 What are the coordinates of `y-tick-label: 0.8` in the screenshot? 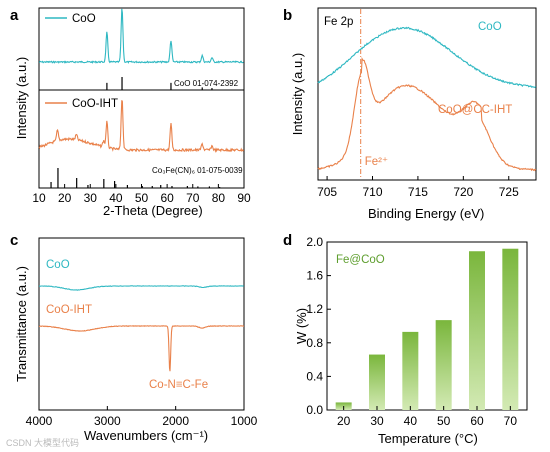 It's located at (314, 343).